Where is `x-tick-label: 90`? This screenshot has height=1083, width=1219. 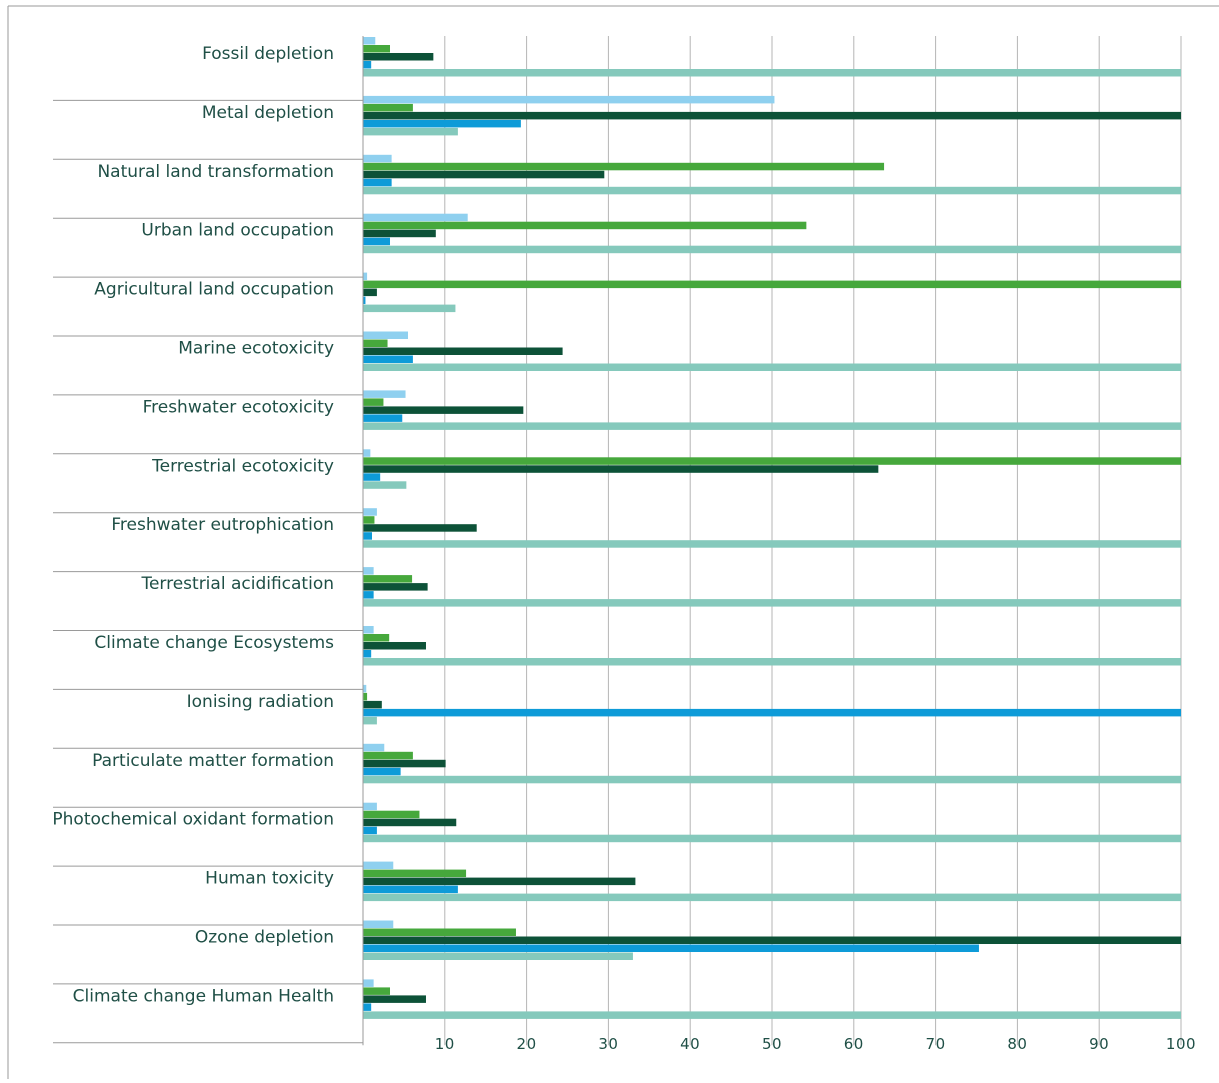 x-tick-label: 90 is located at coordinates (1099, 1044).